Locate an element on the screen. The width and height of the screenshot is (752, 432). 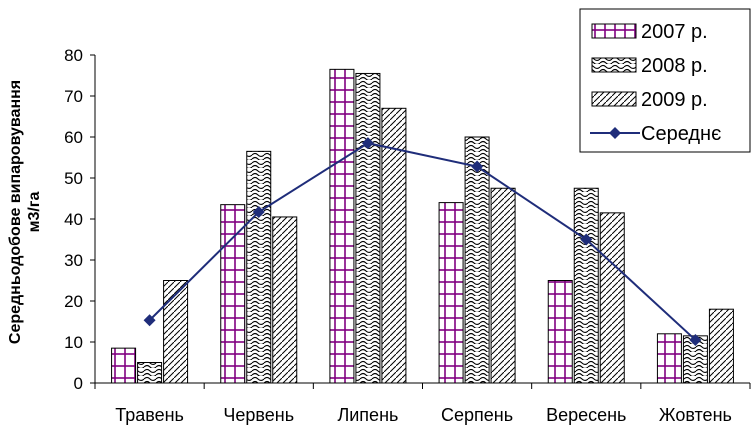
x-tick-label: Травень is located at coordinates (149, 415).